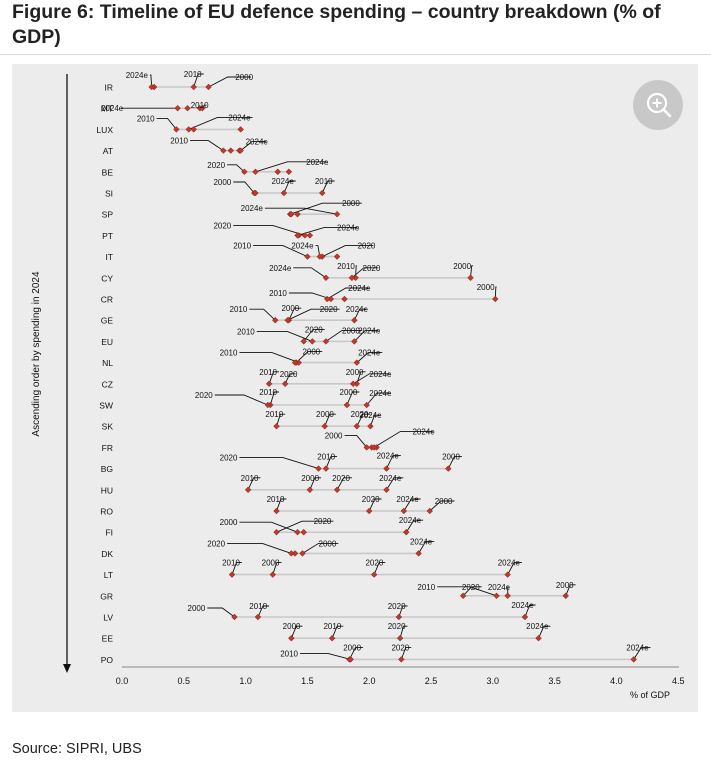  What do you see at coordinates (107, 109) in the screenshot?
I see `country-label: MT` at bounding box center [107, 109].